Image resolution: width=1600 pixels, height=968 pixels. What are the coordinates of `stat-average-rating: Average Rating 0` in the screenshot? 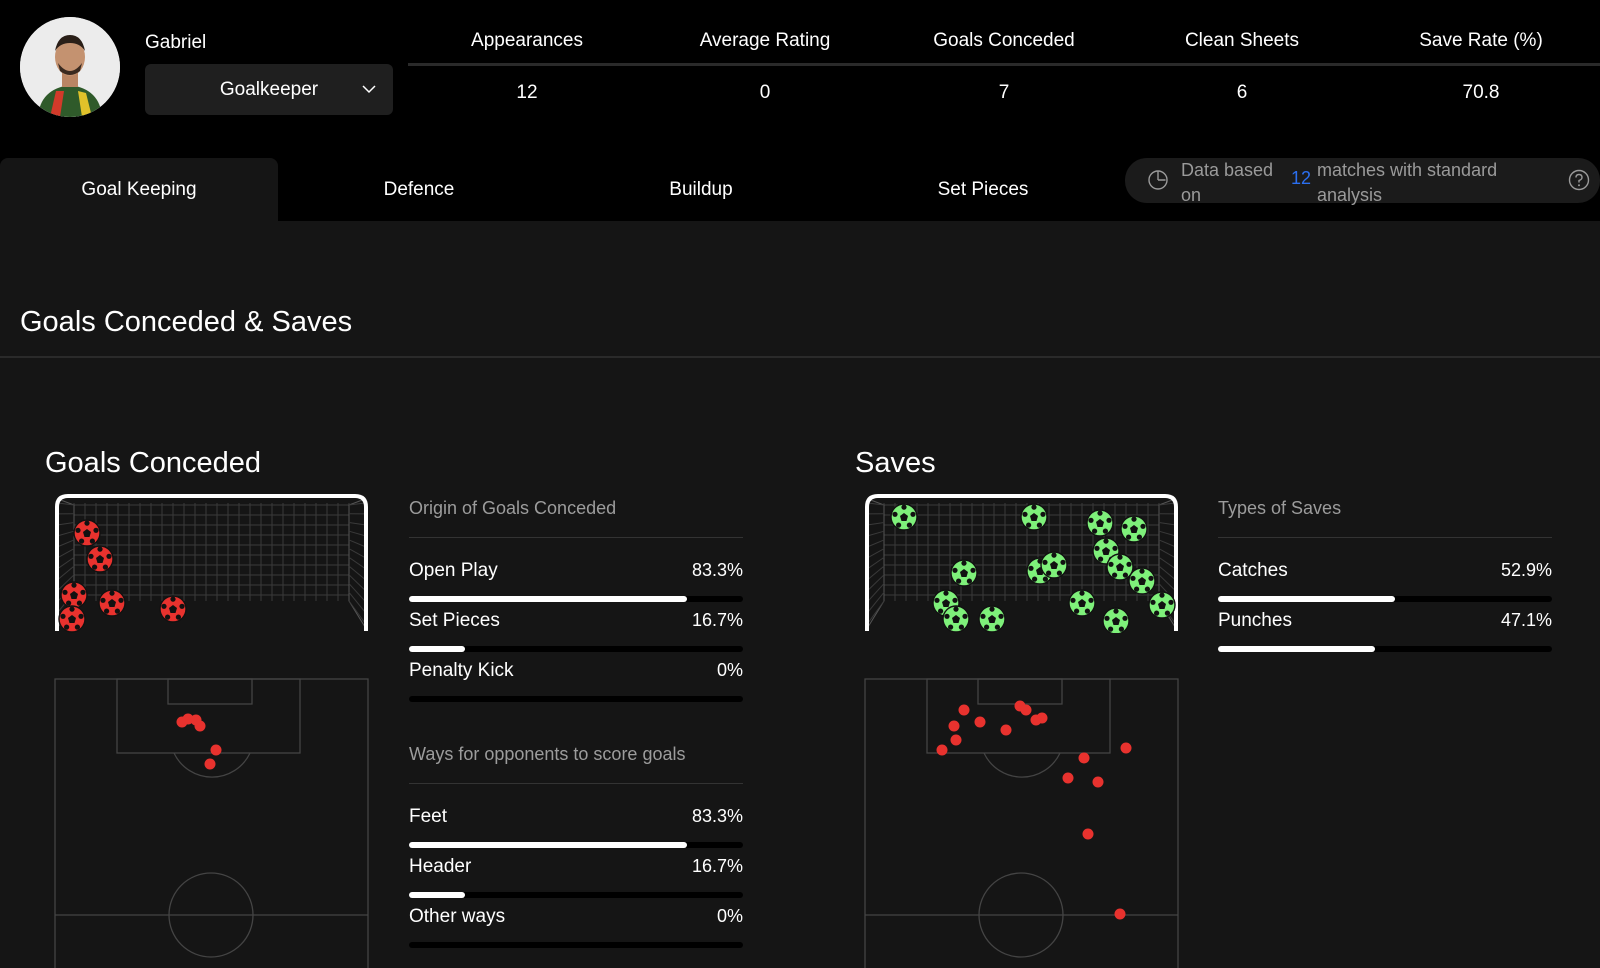 It's located at (765, 65).